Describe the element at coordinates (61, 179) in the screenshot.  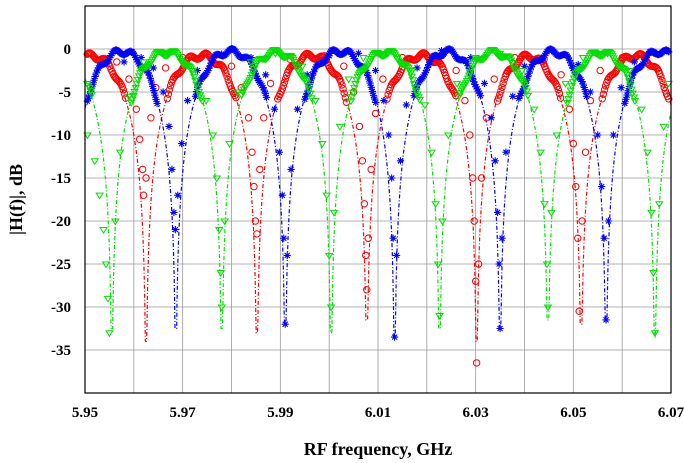
I see `y-tick-label: -15` at that location.